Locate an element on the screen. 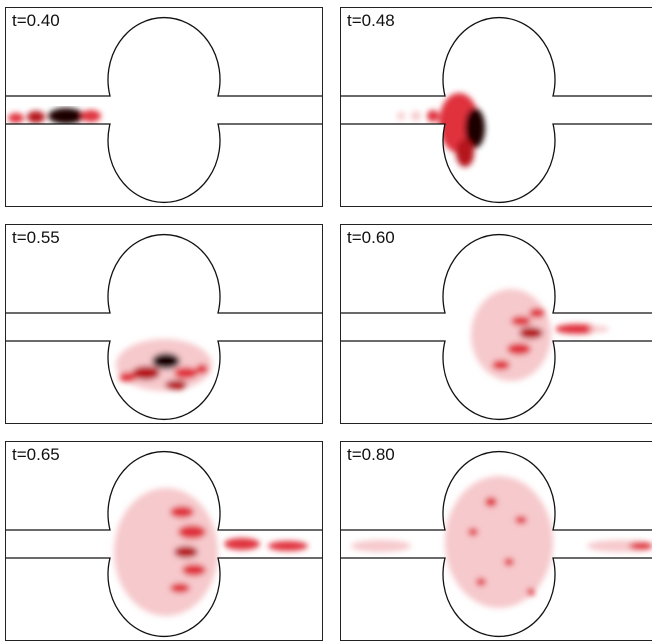 This screenshot has height=641, width=652. time-label: t=0.80 is located at coordinates (371, 454).